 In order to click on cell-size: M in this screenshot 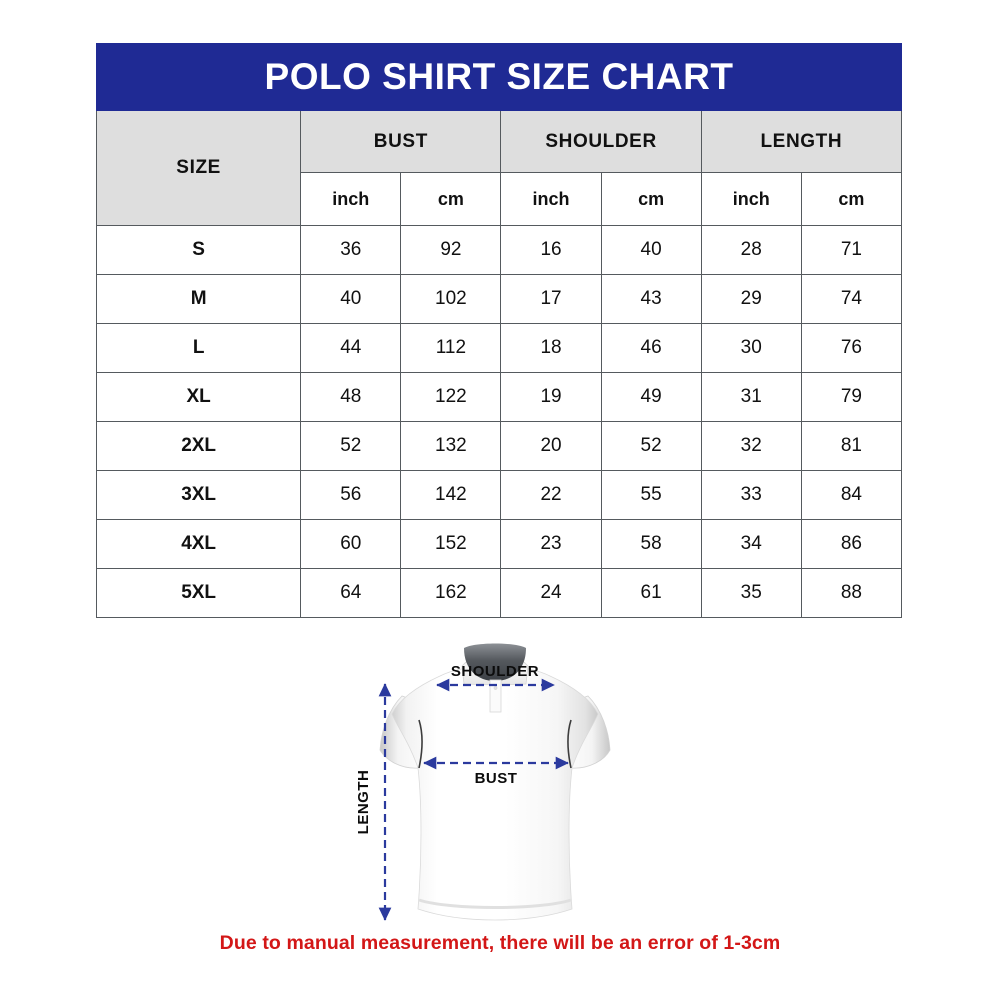, I will do `click(198, 299)`.